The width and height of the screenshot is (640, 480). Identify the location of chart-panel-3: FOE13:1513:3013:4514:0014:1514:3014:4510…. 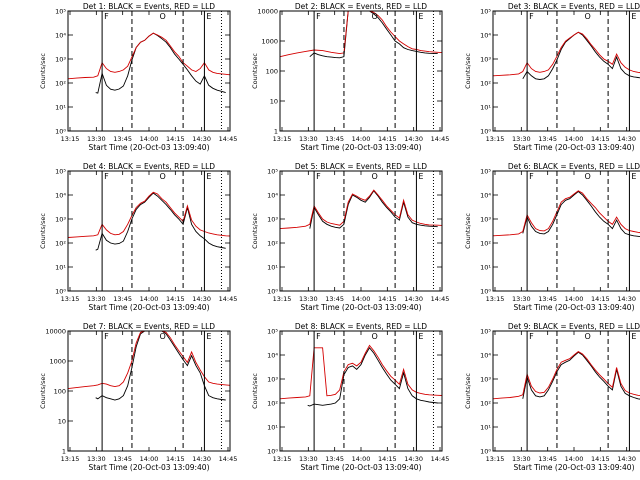
(552, 77).